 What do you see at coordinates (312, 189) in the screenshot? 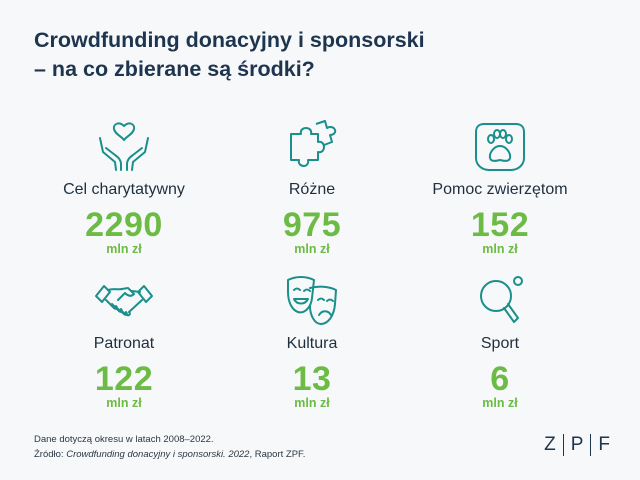
I see `stat-label: Różne` at bounding box center [312, 189].